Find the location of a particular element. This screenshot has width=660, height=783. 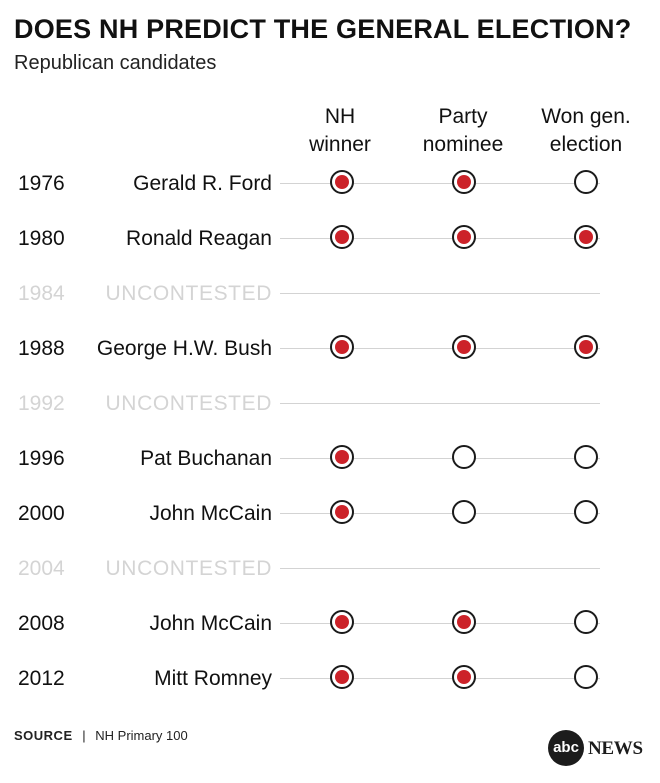

row-year: 1996 is located at coordinates (41, 458).